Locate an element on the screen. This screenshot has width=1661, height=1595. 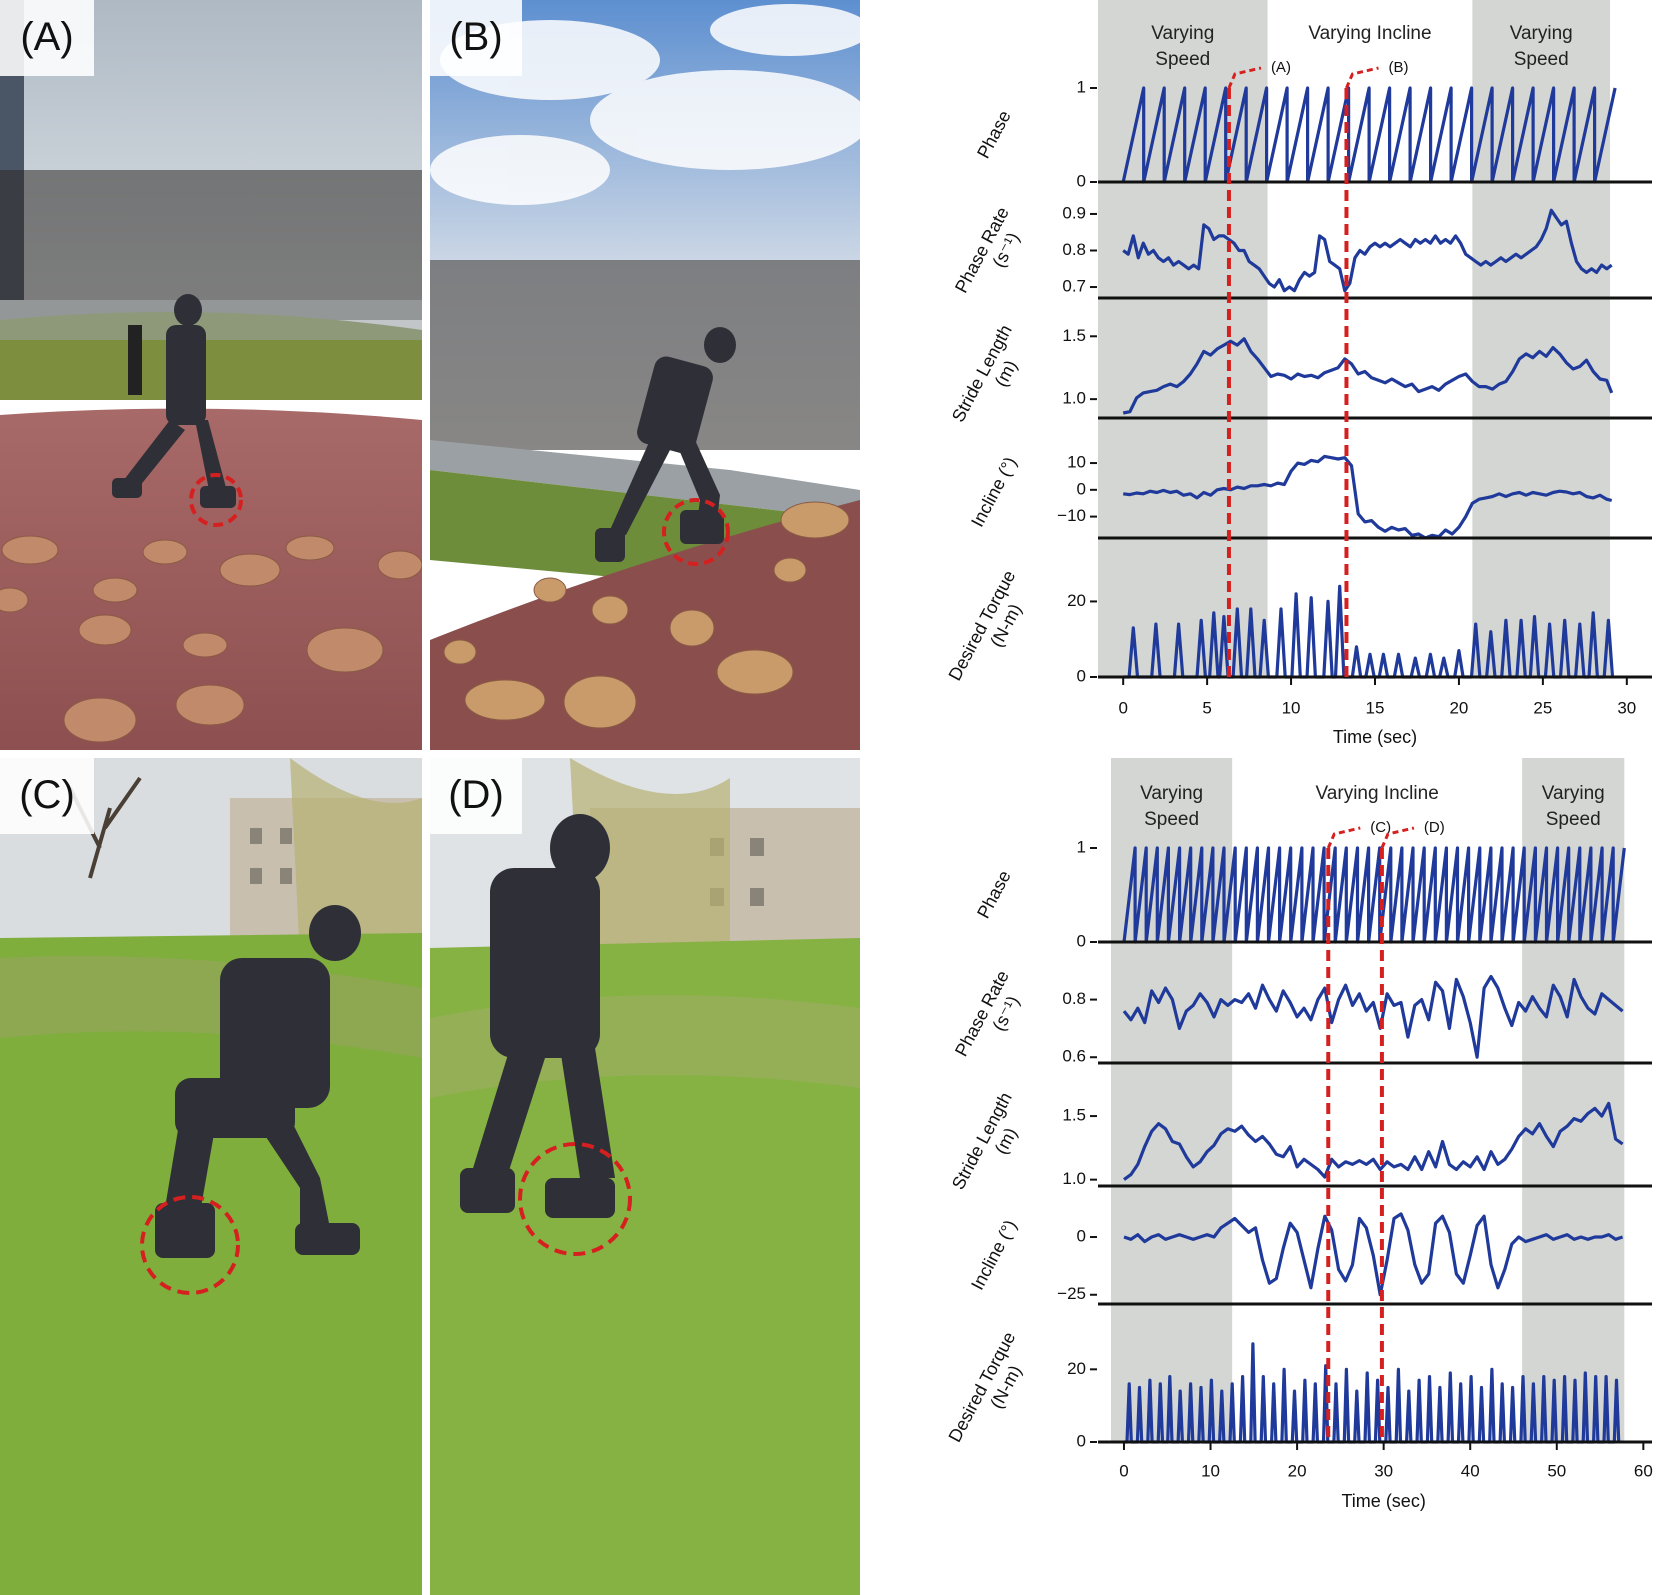
x-tick-label: 50 is located at coordinates (1556, 1470).